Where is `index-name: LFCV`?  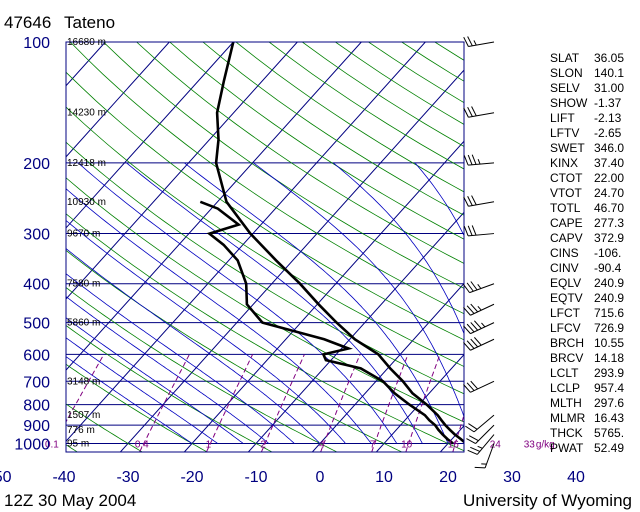
index-name: LFCV is located at coordinates (565, 328).